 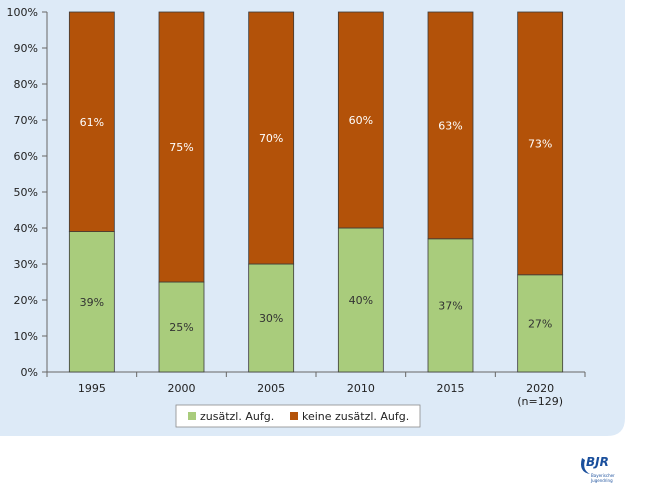 I want to click on x-tick-label: 2010, so click(x=361, y=388).